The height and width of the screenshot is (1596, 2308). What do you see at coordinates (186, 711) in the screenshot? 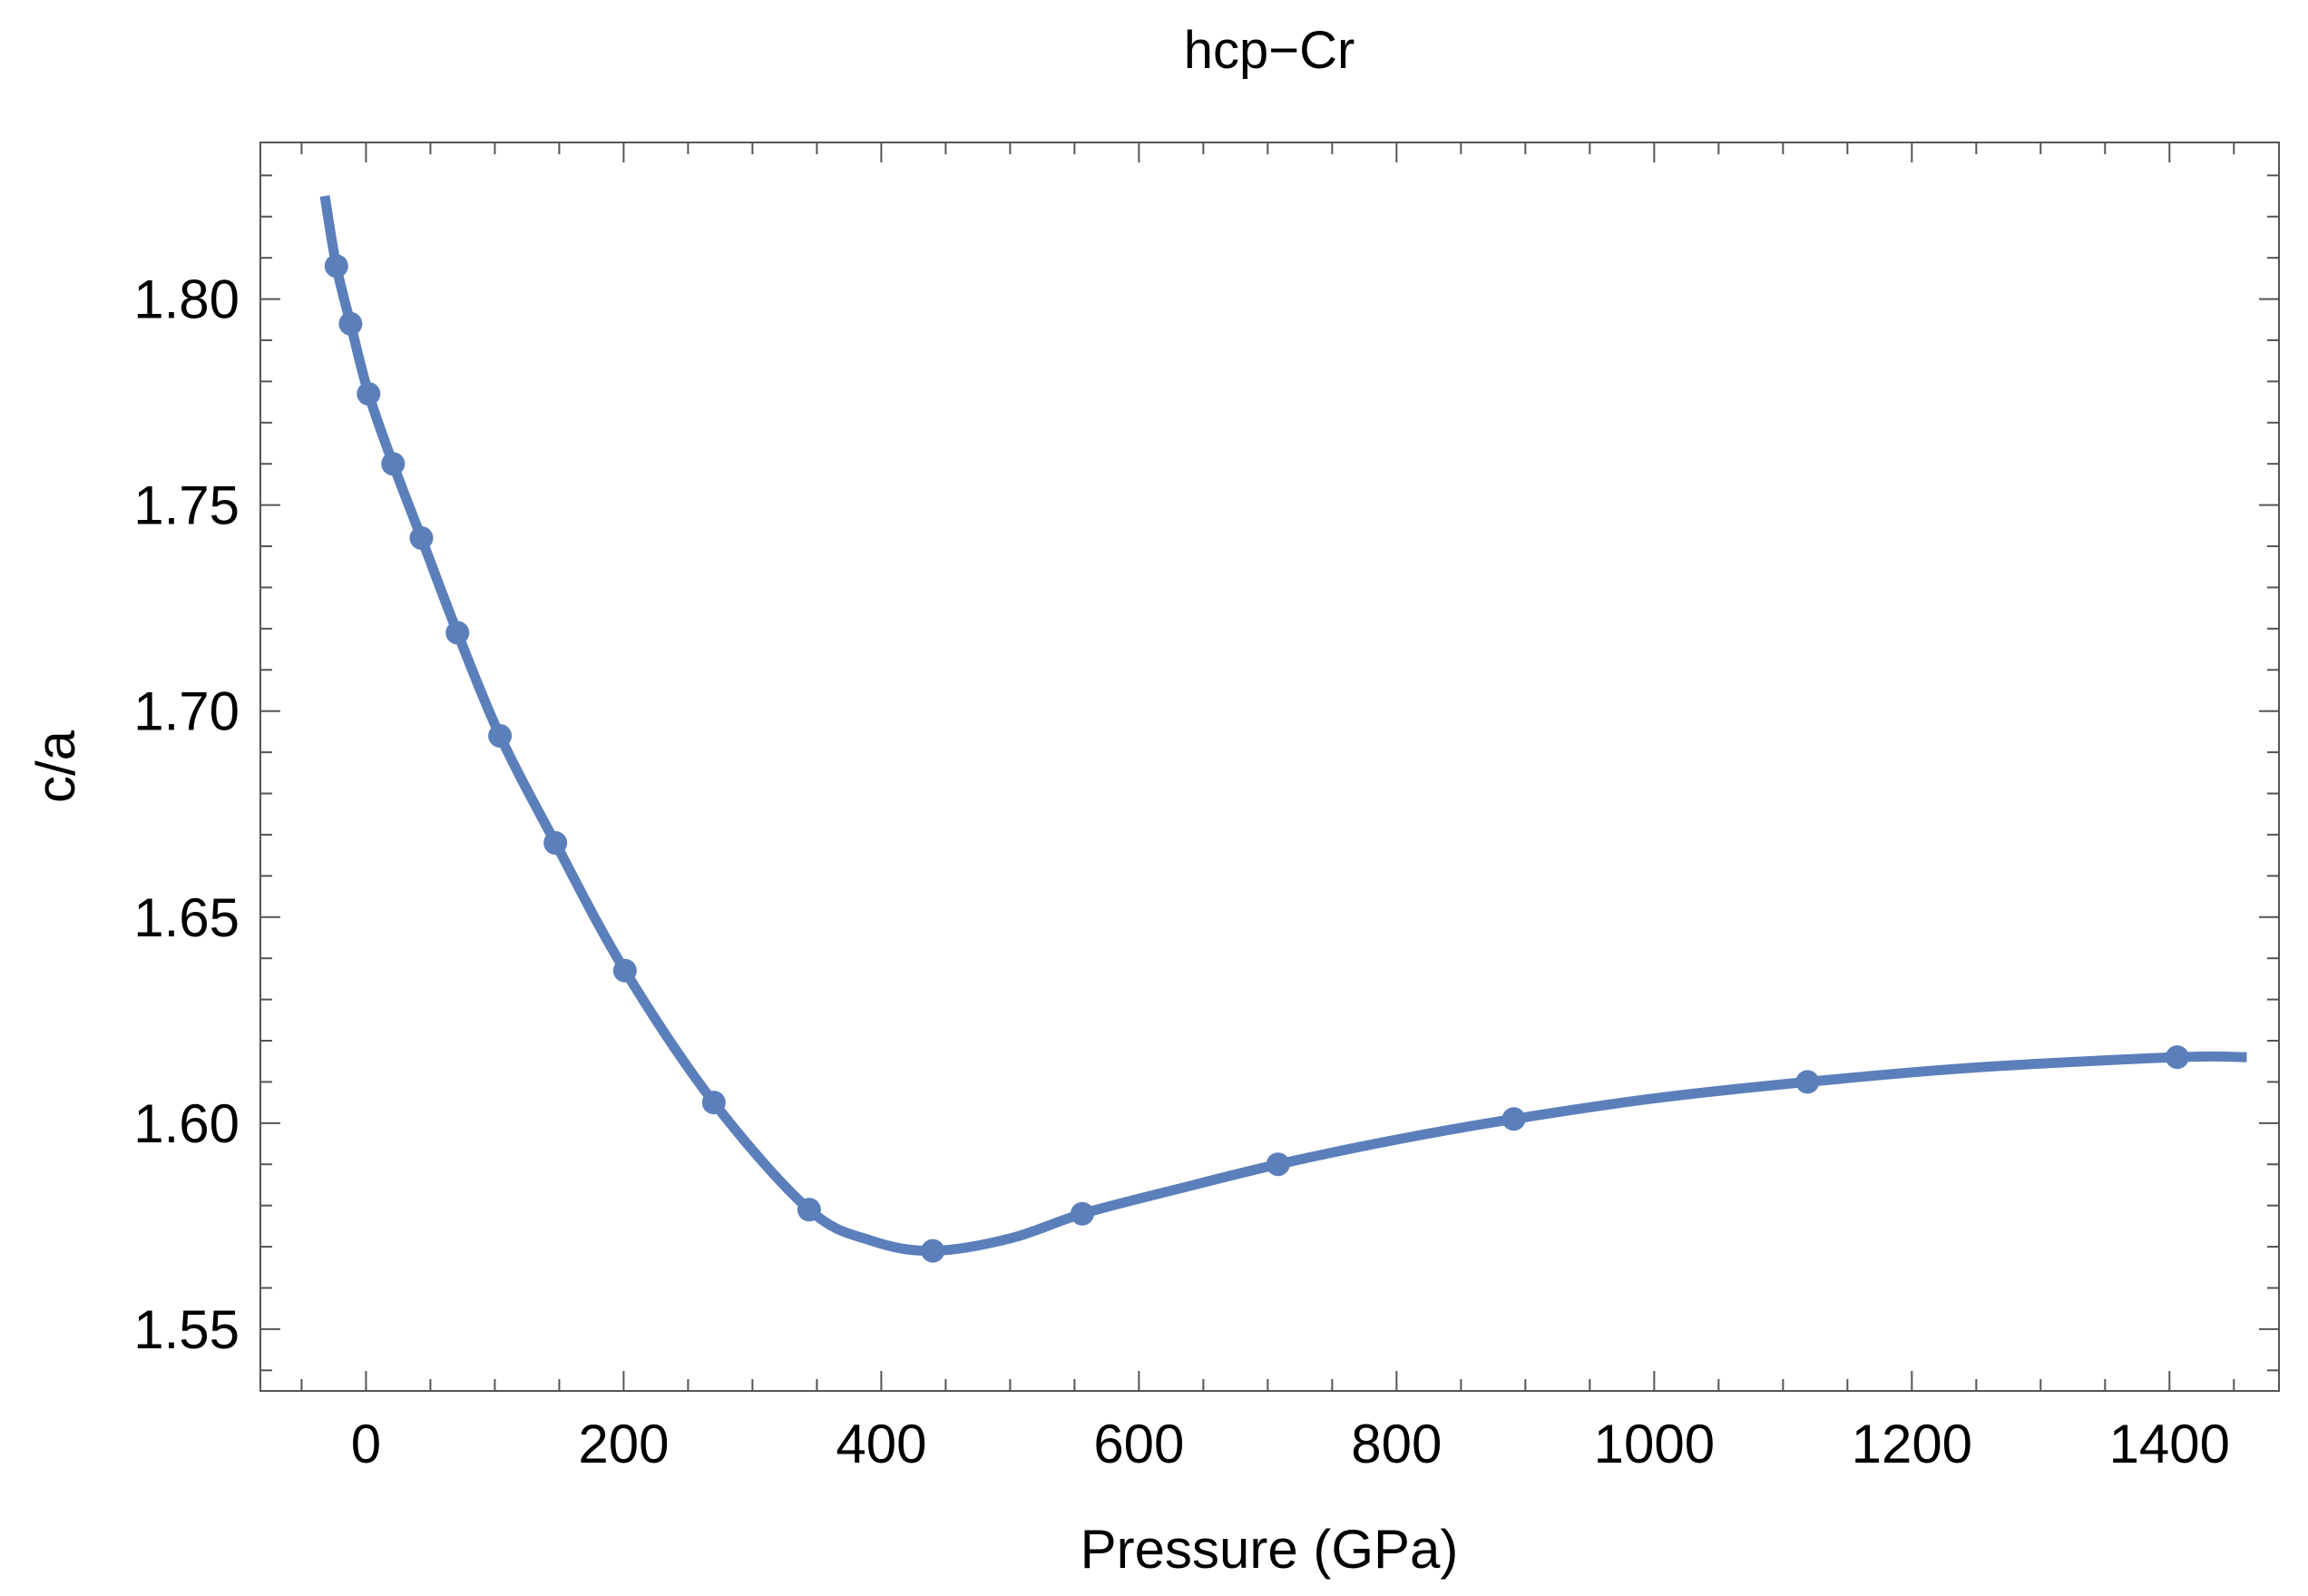
I see `y-tick-label: 1.70` at bounding box center [186, 711].